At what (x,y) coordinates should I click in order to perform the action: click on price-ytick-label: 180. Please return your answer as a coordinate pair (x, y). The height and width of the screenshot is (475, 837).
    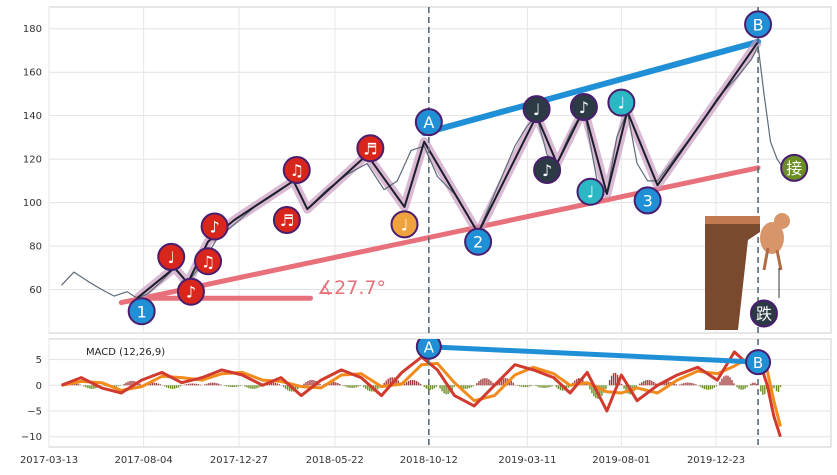
    Looking at the image, I should click on (32, 29).